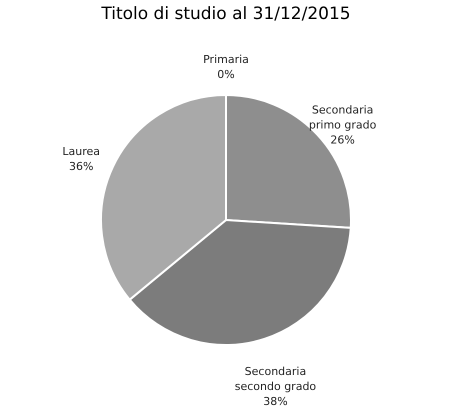  Describe the element at coordinates (342, 139) in the screenshot. I see `data-label: 26%` at that location.